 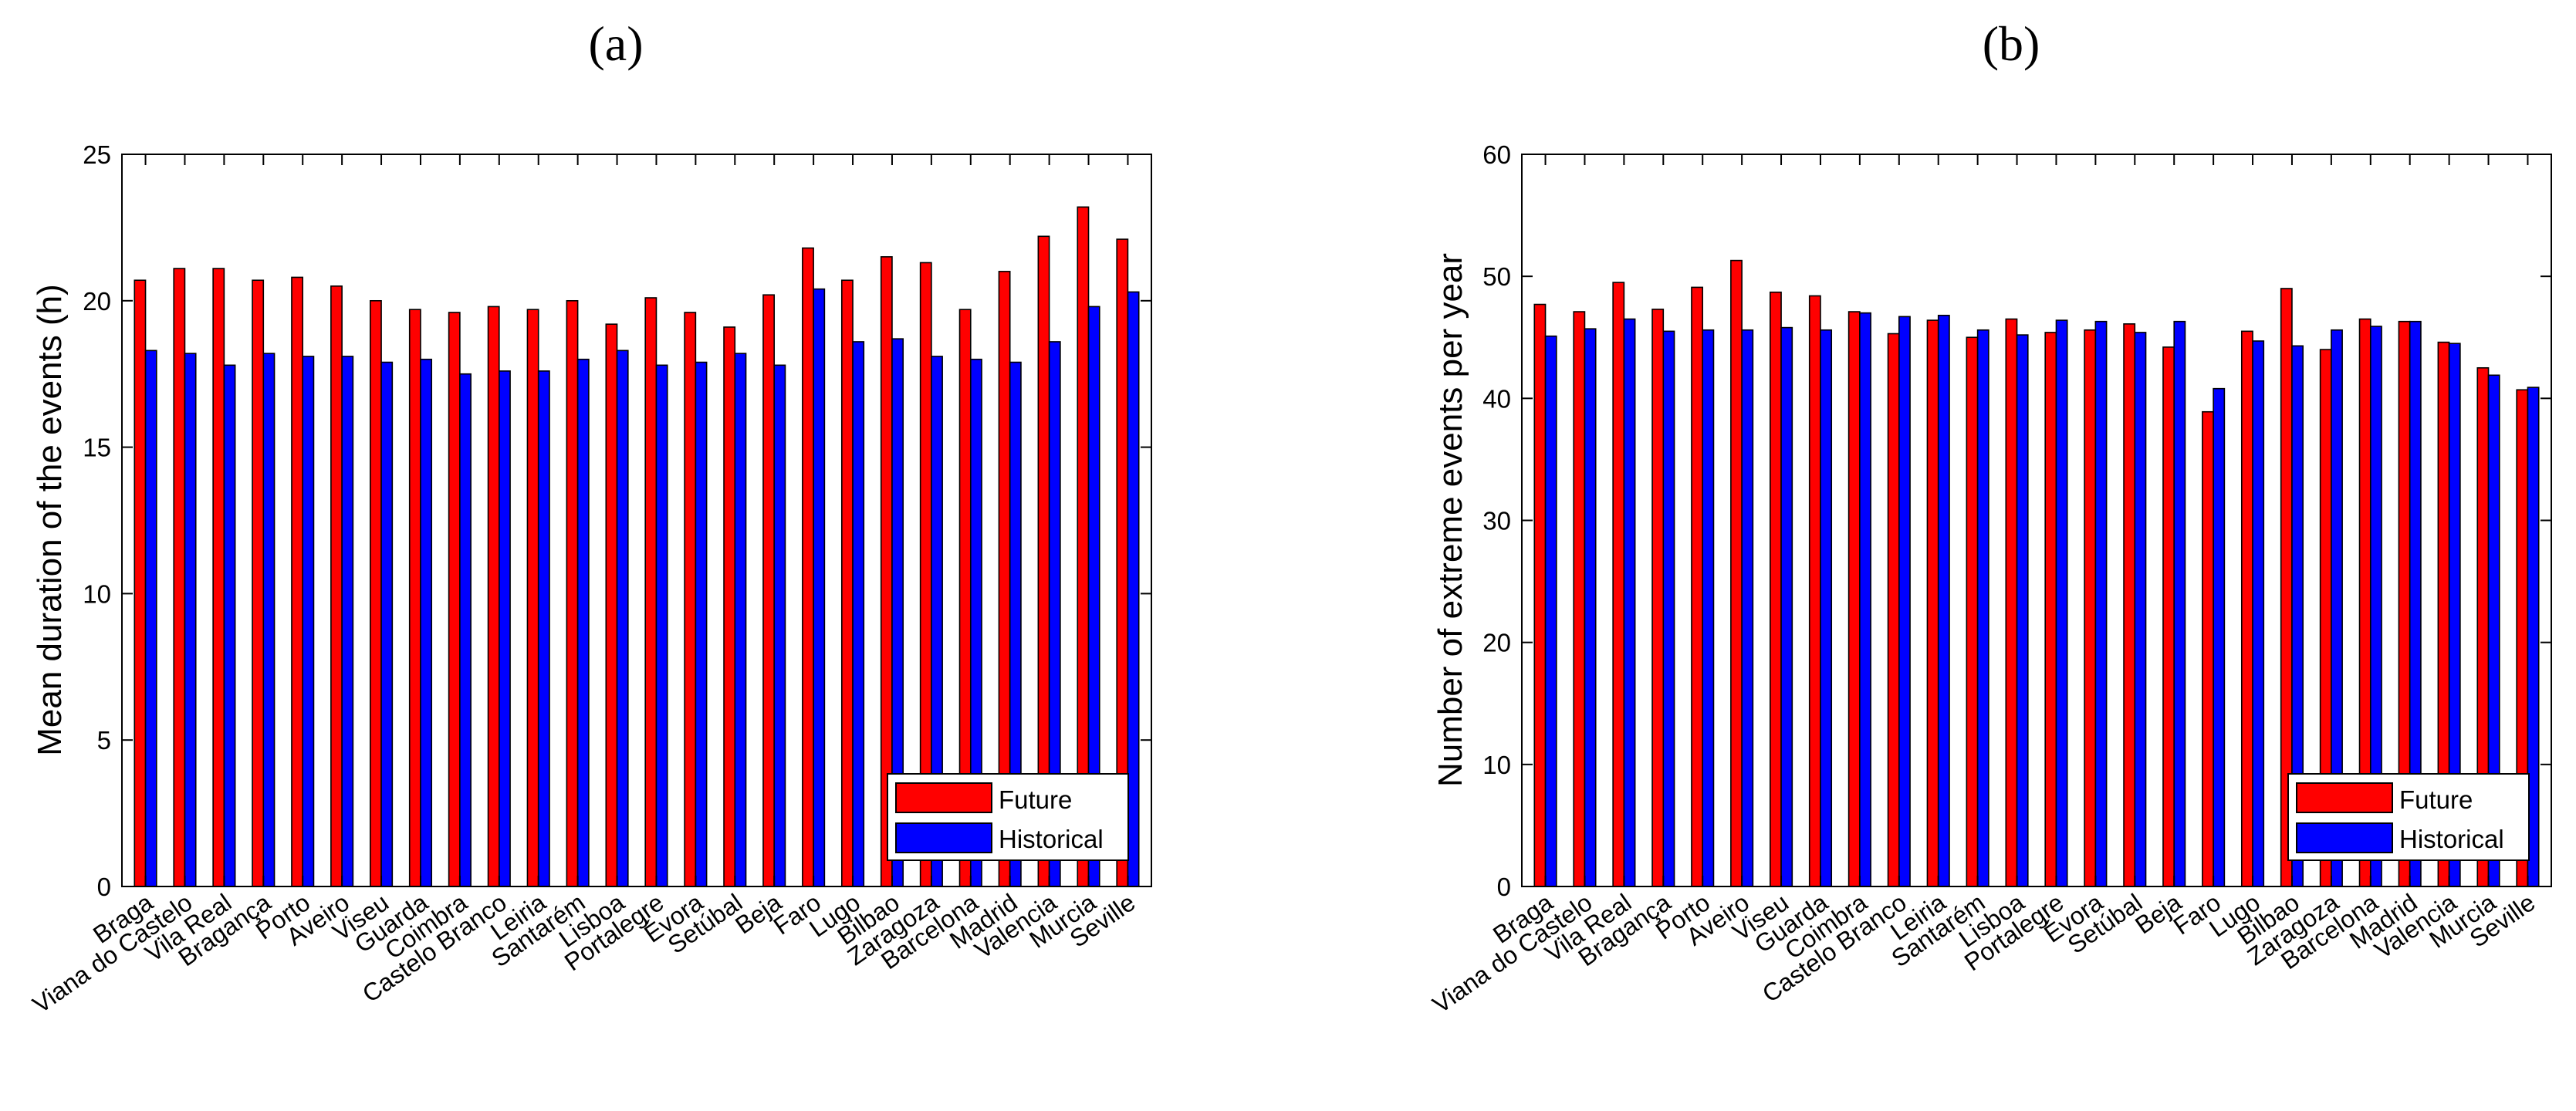 What do you see at coordinates (2090, 608) in the screenshot?
I see `bar-future-evora-b` at bounding box center [2090, 608].